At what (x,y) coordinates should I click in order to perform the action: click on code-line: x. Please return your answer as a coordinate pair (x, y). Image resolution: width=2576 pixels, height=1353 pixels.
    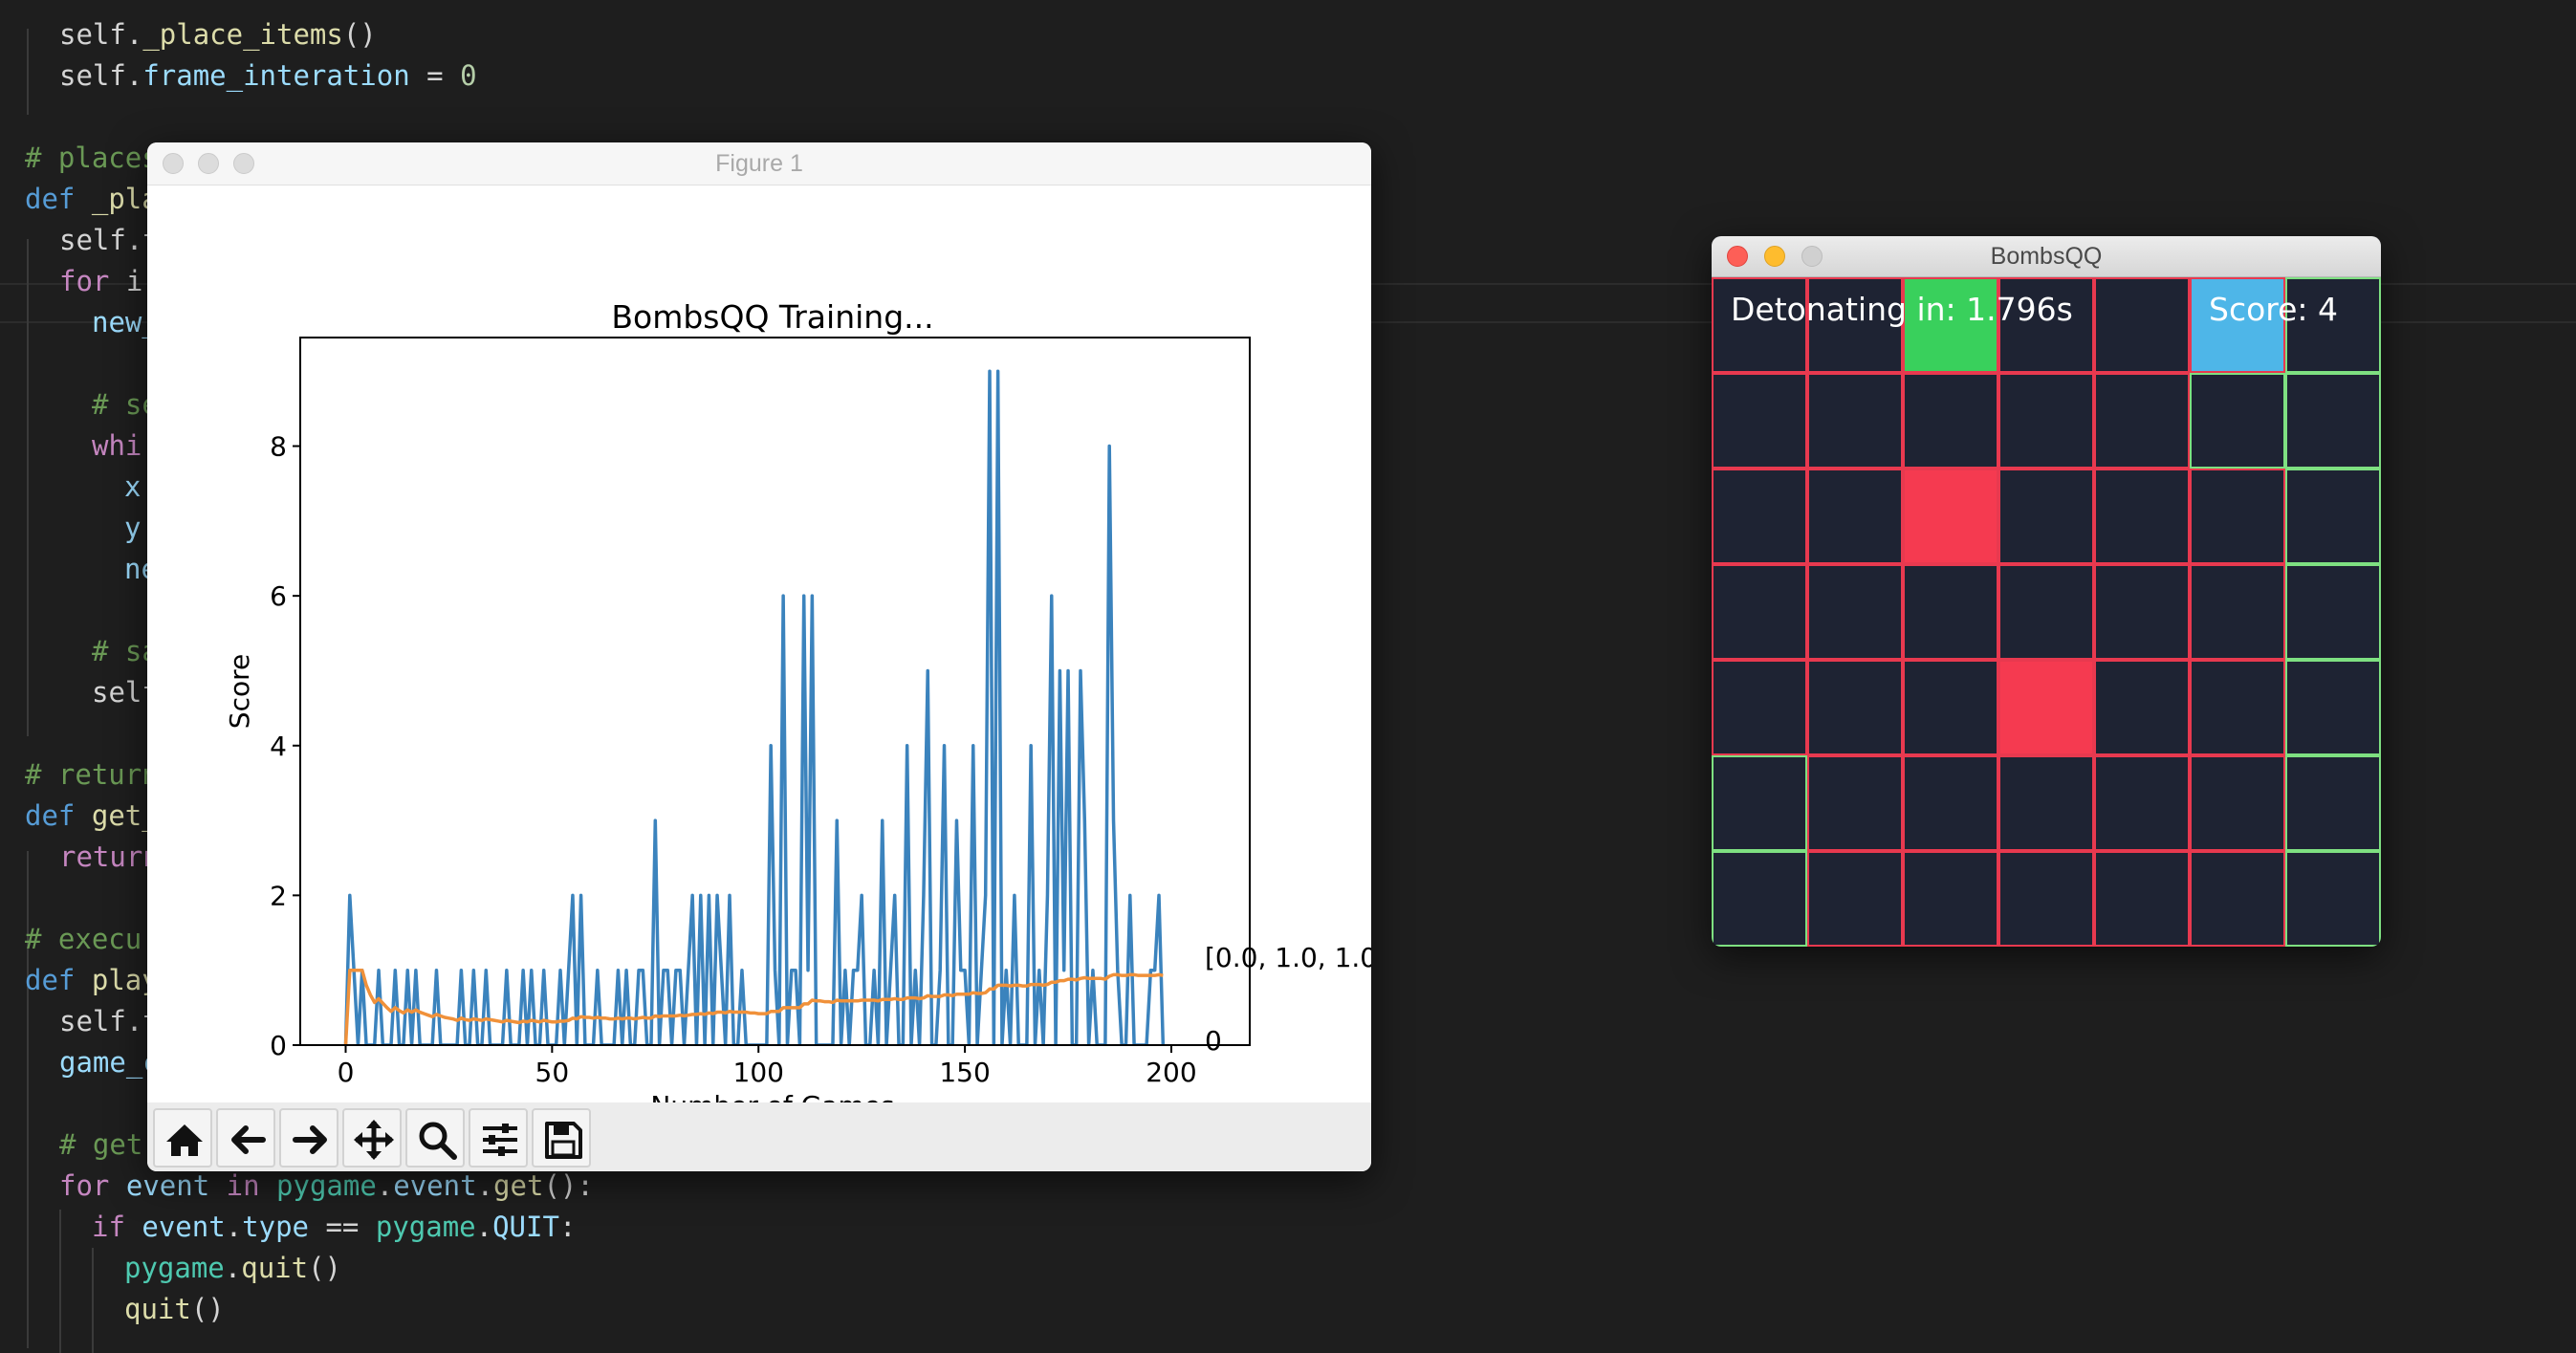
    Looking at the image, I should click on (132, 487).